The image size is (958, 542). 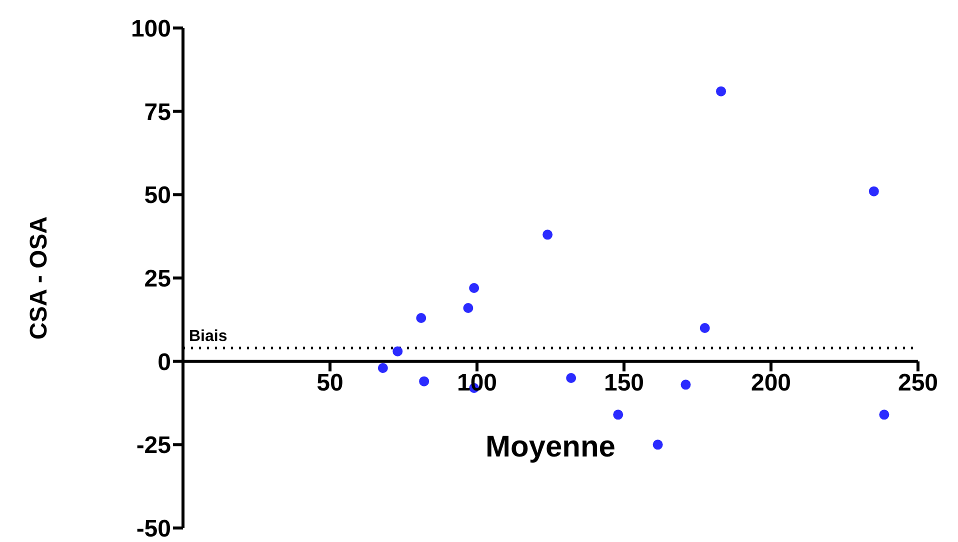 What do you see at coordinates (39, 278) in the screenshot?
I see `y-axis-title: CSA - OSA` at bounding box center [39, 278].